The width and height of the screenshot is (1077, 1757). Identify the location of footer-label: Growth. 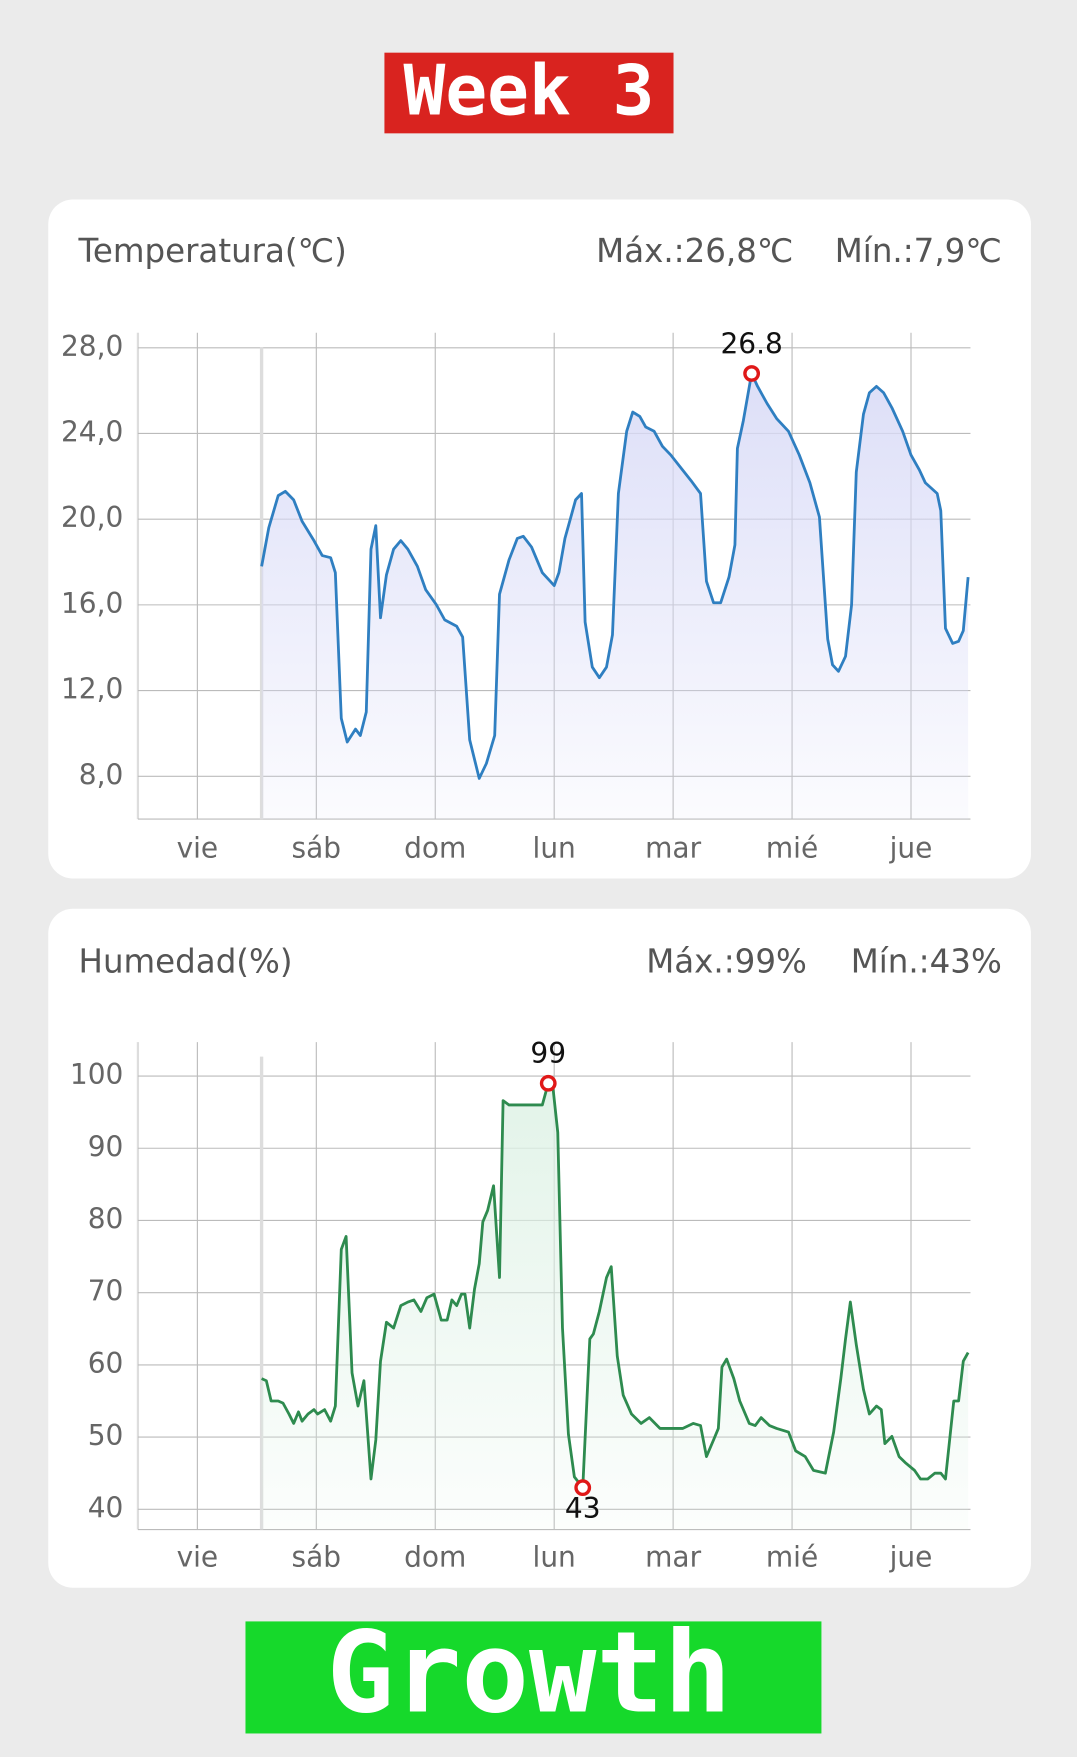
(529, 1674).